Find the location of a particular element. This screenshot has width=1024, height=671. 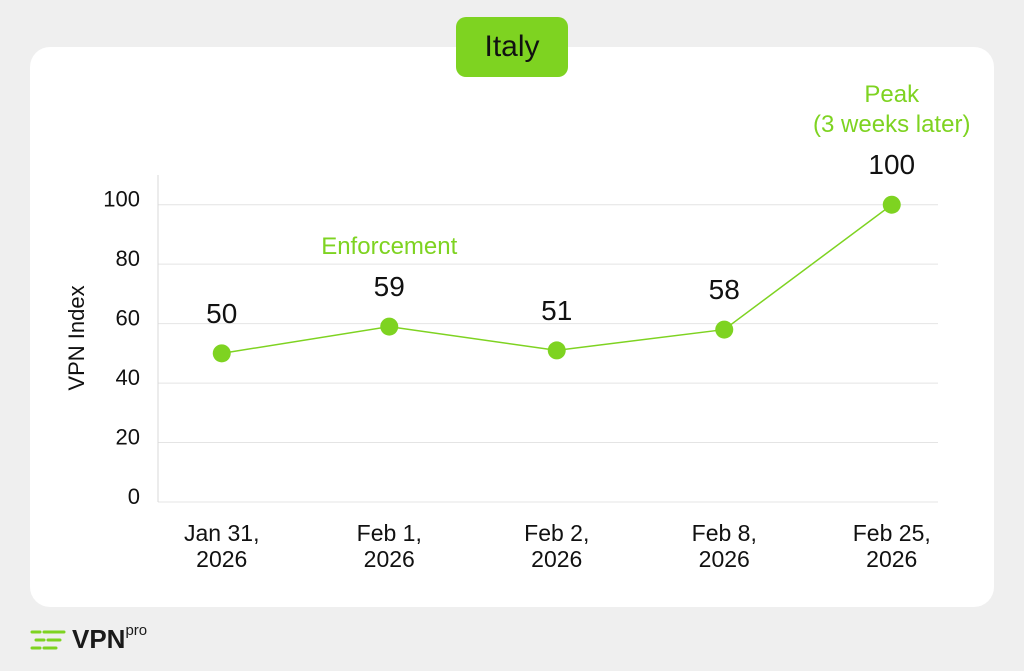

x-tick-label: Feb 8, 2026 is located at coordinates (724, 546).